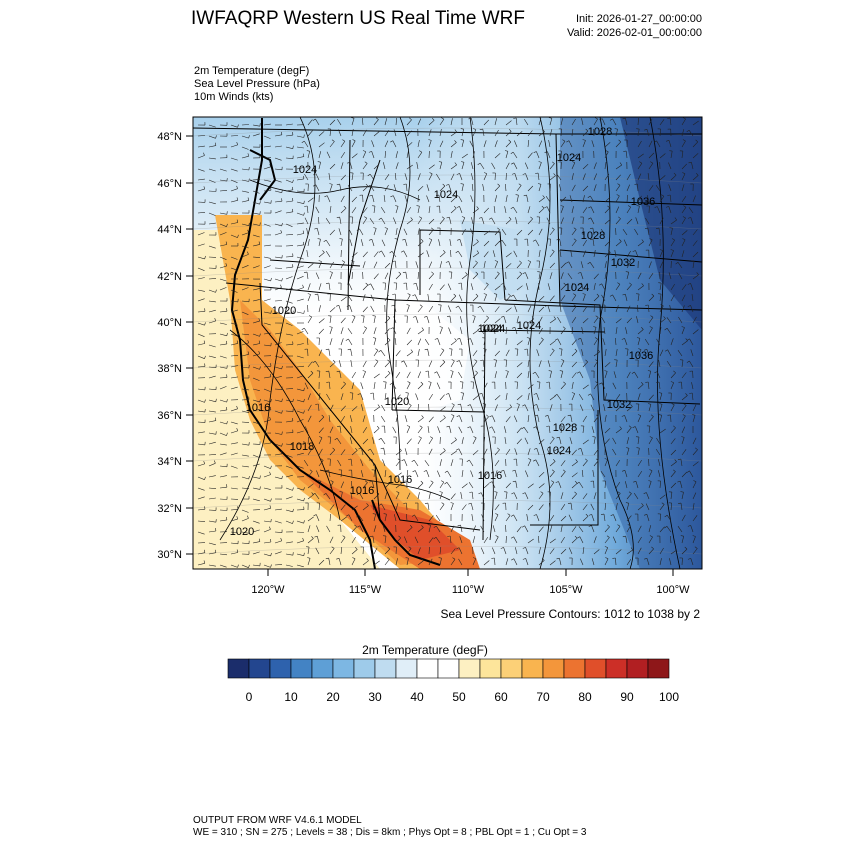 Image resolution: width=850 pixels, height=850 pixels. What do you see at coordinates (169, 509) in the screenshot?
I see `lat-tick-label: 32°N` at bounding box center [169, 509].